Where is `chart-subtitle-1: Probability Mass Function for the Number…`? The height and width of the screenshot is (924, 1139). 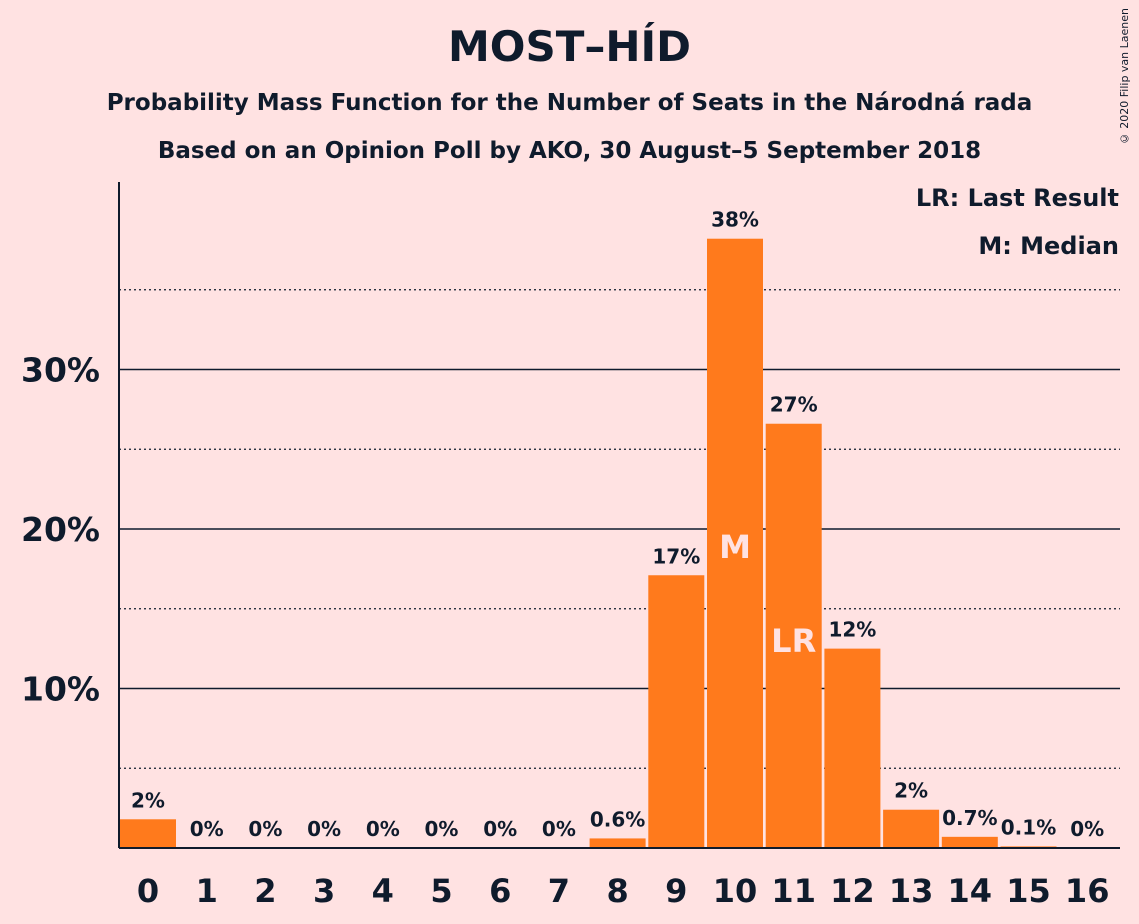 chart-subtitle-1: Probability Mass Function for the Number… is located at coordinates (569, 103).